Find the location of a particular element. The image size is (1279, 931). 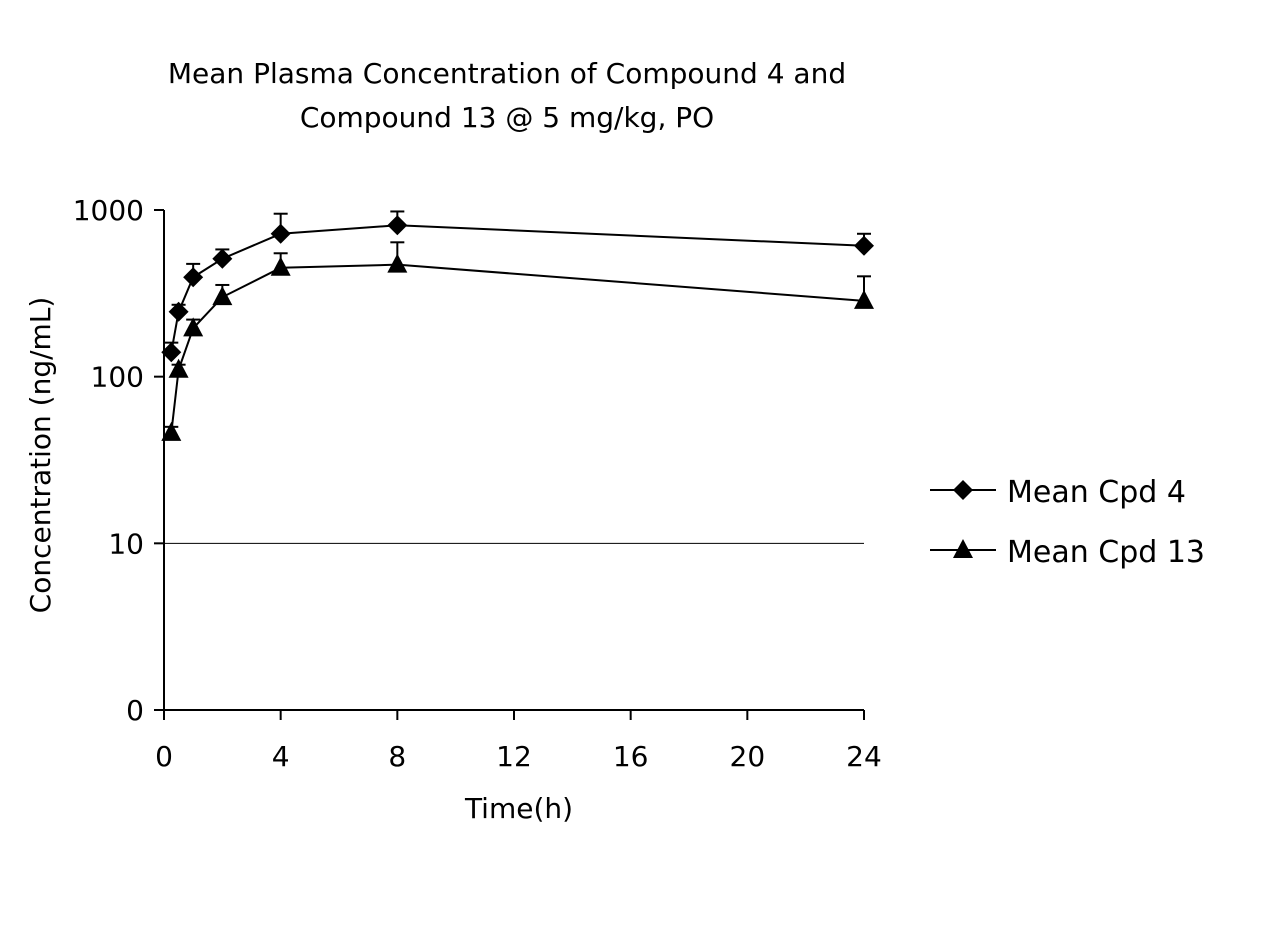

x-tick-label: 20 is located at coordinates (748, 756).